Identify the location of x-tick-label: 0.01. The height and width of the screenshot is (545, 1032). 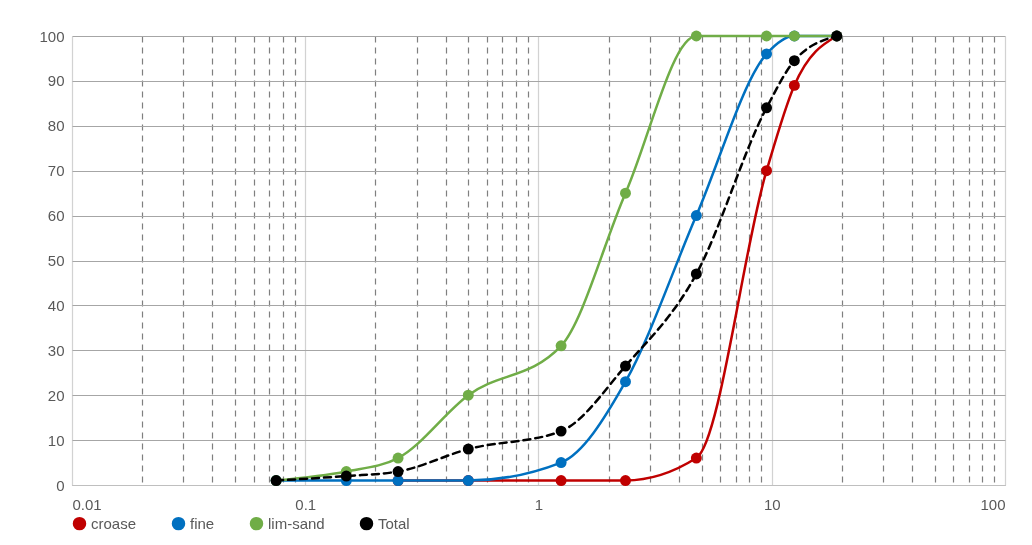
(87, 504).